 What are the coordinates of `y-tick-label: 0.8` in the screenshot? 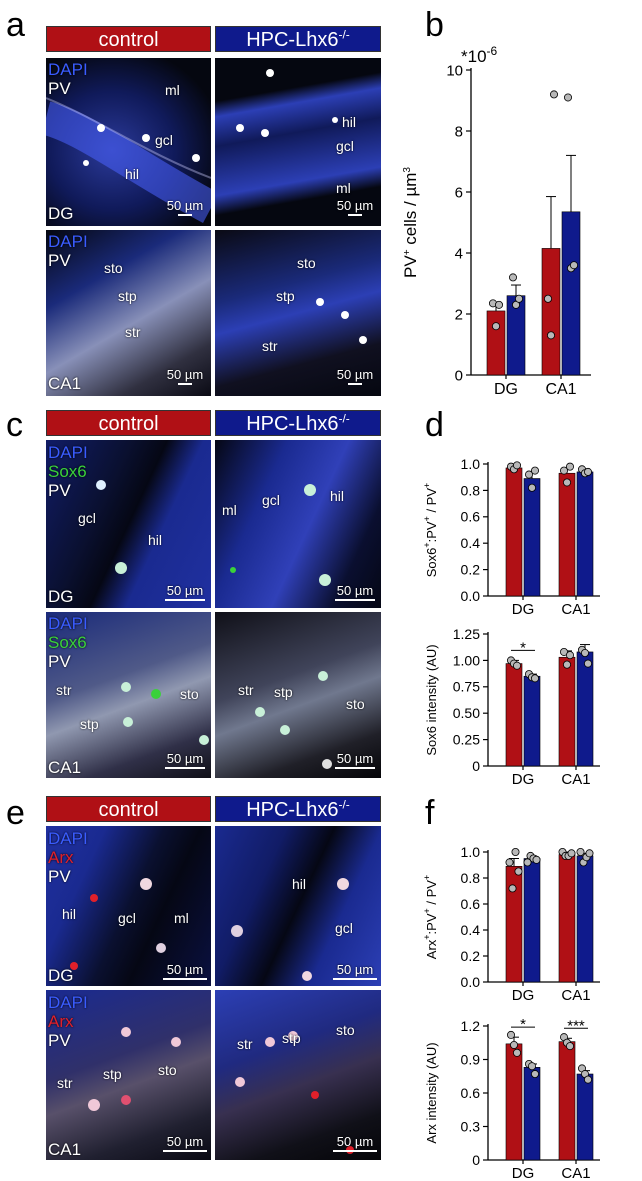 It's located at (471, 878).